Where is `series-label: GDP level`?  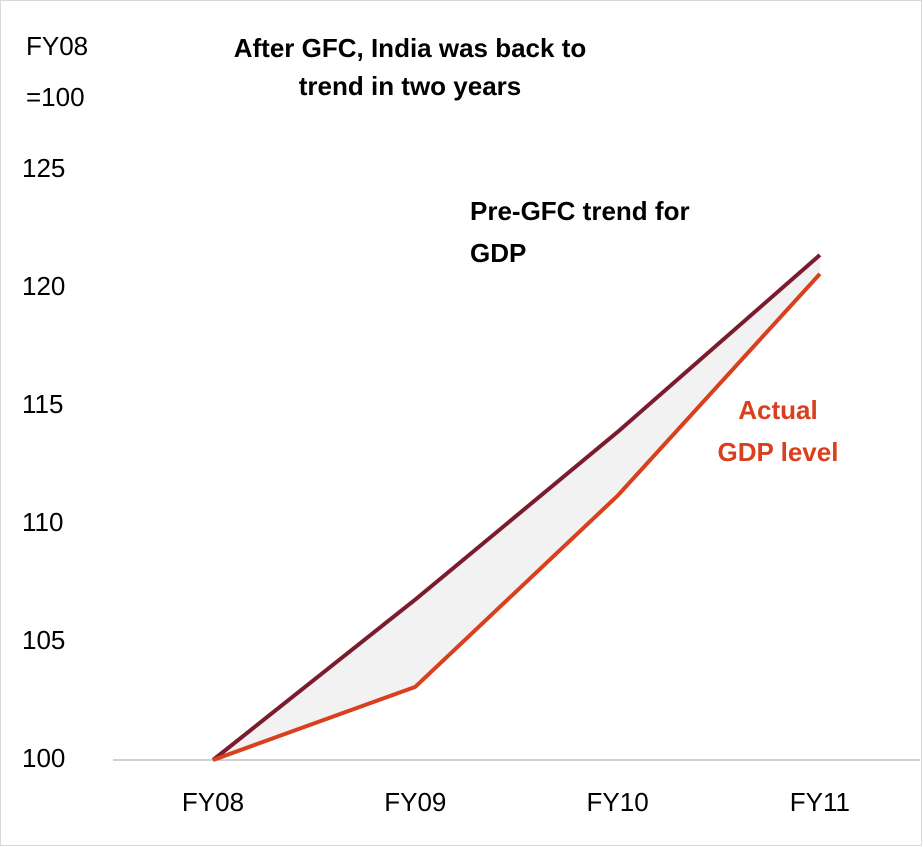 series-label: GDP level is located at coordinates (778, 452).